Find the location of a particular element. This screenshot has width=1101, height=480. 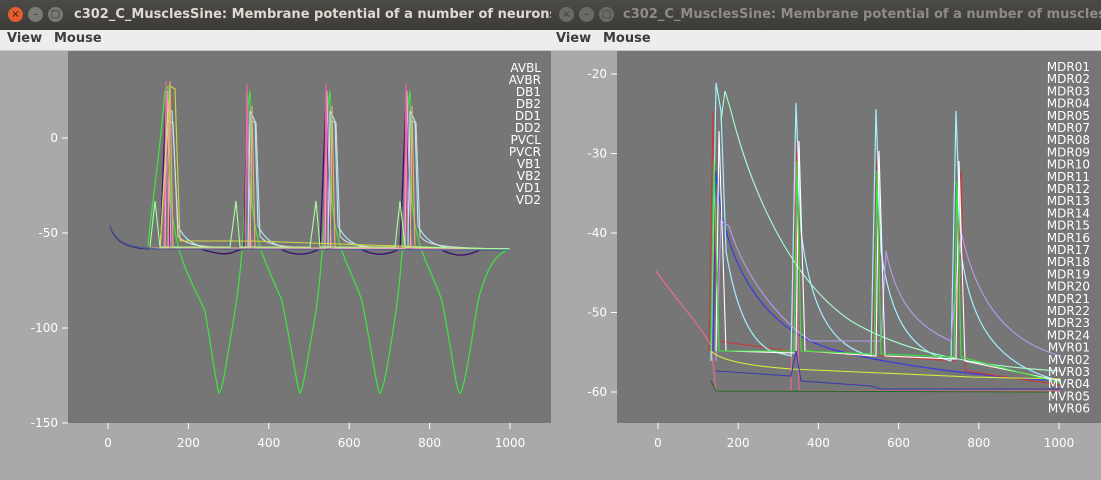

legend-item: MDR07 is located at coordinates (1068, 128).